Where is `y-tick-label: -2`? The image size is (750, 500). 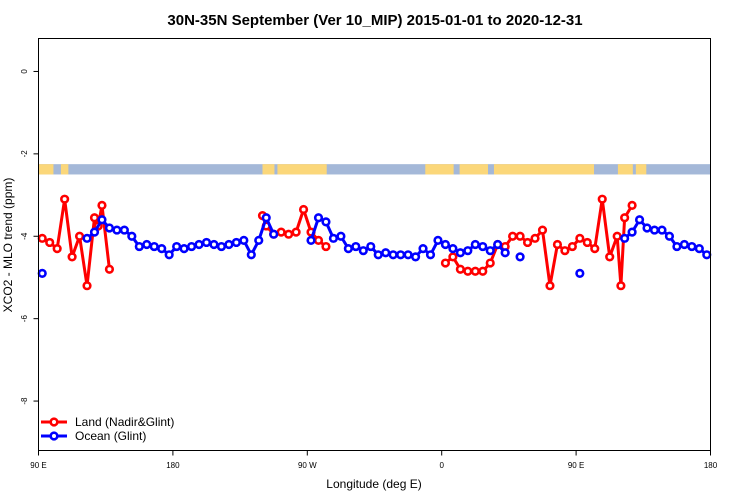 y-tick-label: -2 is located at coordinates (24, 154).